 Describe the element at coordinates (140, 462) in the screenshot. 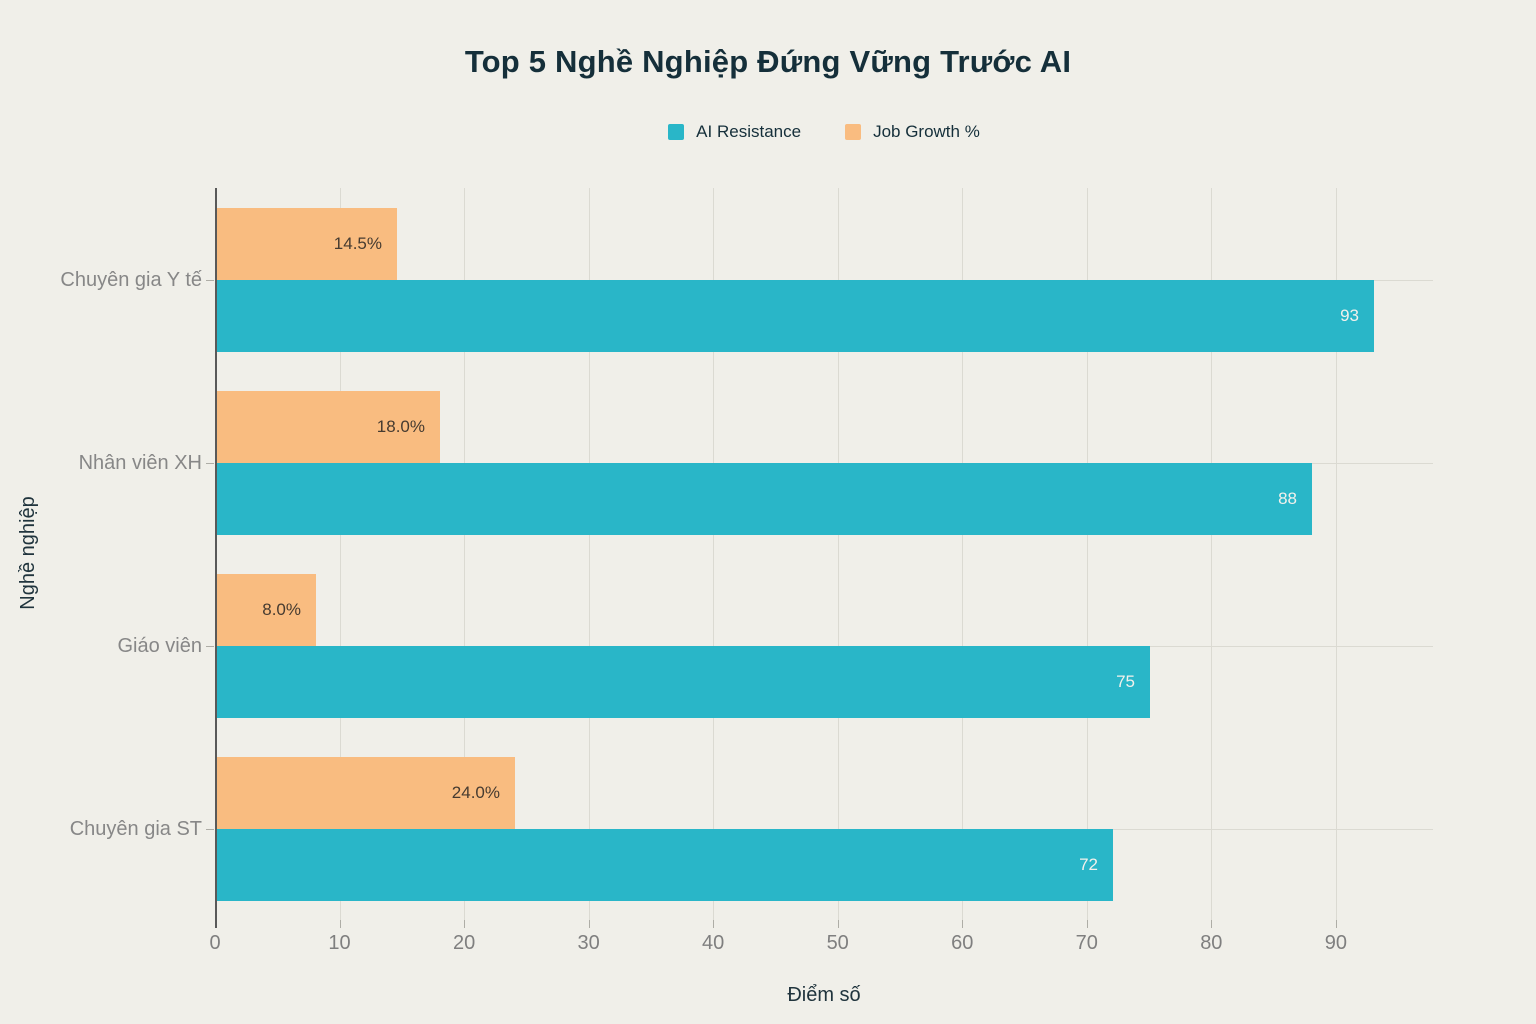

I see `y-axis-category-label: Nhân viên XH` at that location.